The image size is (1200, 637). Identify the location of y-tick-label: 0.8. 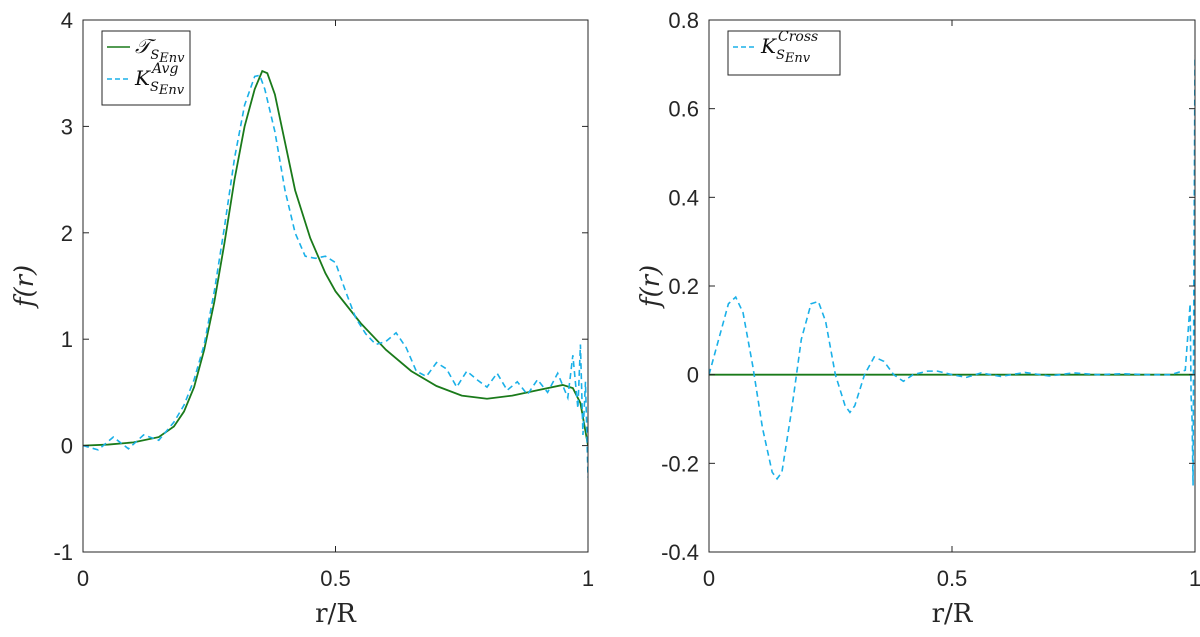
(683, 20).